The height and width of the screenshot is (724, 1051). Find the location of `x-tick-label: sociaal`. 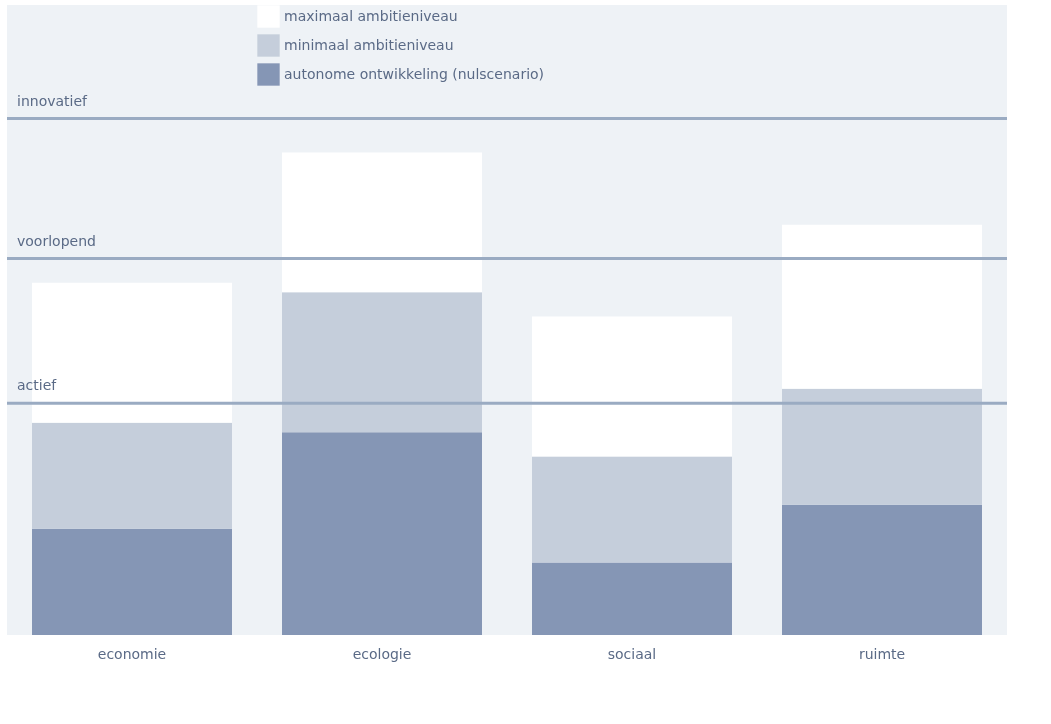

x-tick-label: sociaal is located at coordinates (632, 653).